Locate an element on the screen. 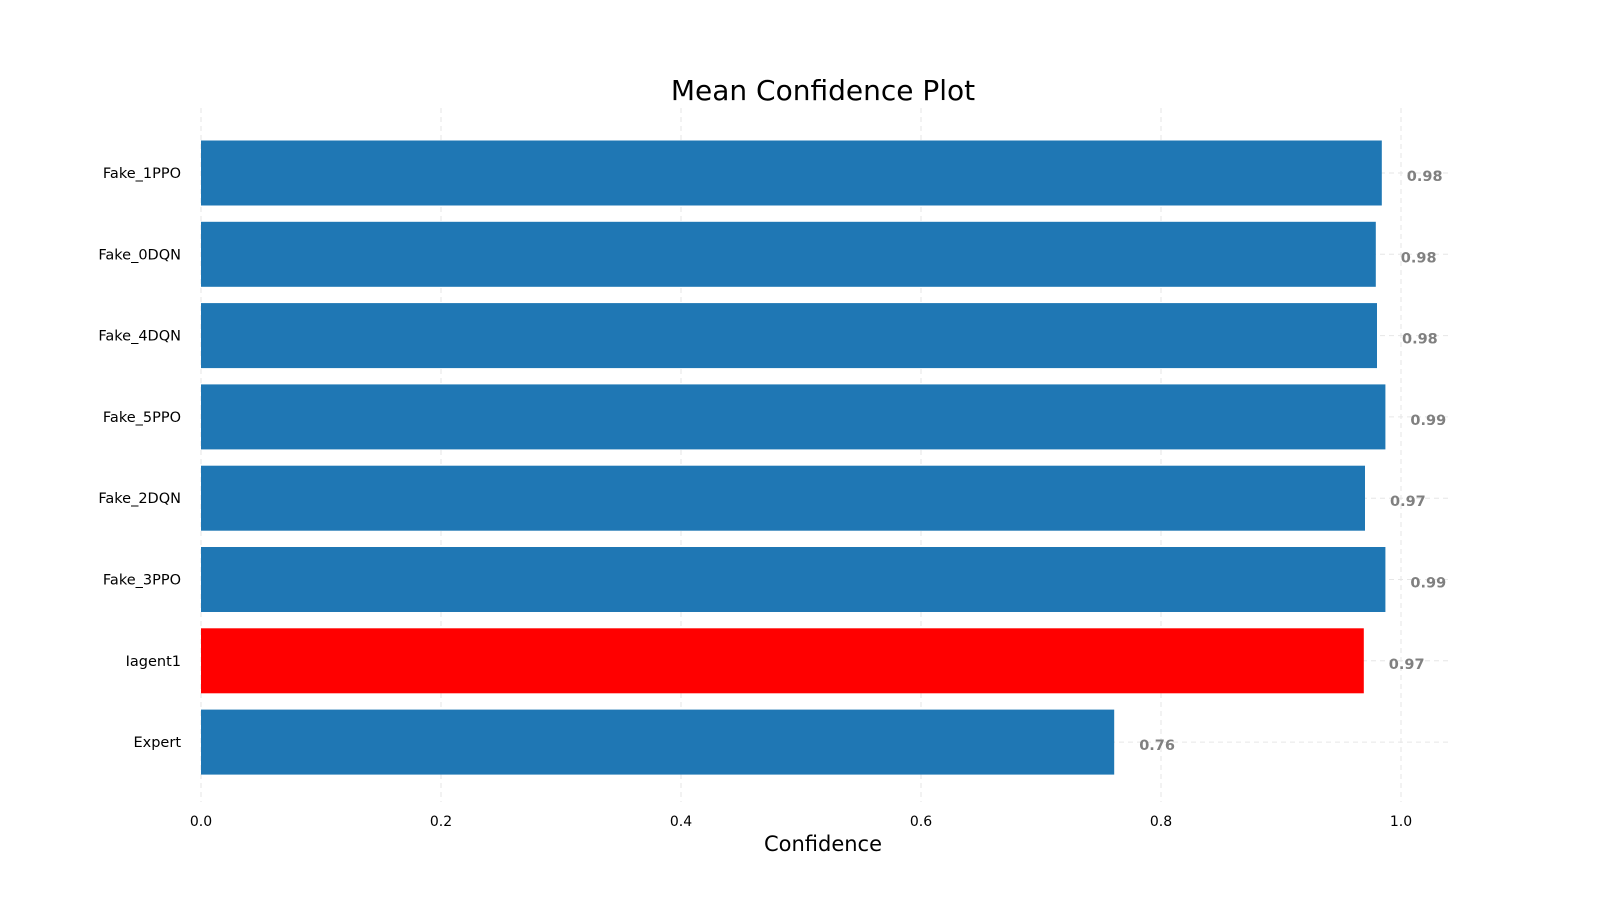 The image size is (1600, 900). bar-fake-2dqn is located at coordinates (783, 498).